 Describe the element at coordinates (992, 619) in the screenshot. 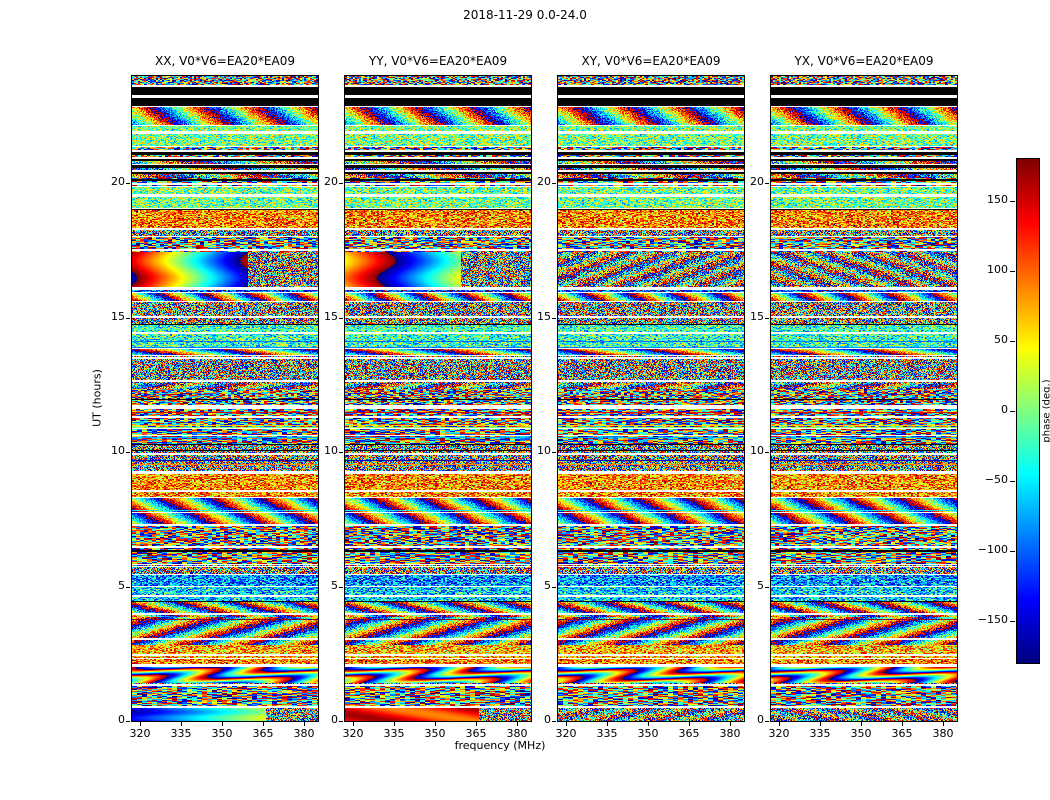

I see `colorbar-tick-label: −150` at that location.